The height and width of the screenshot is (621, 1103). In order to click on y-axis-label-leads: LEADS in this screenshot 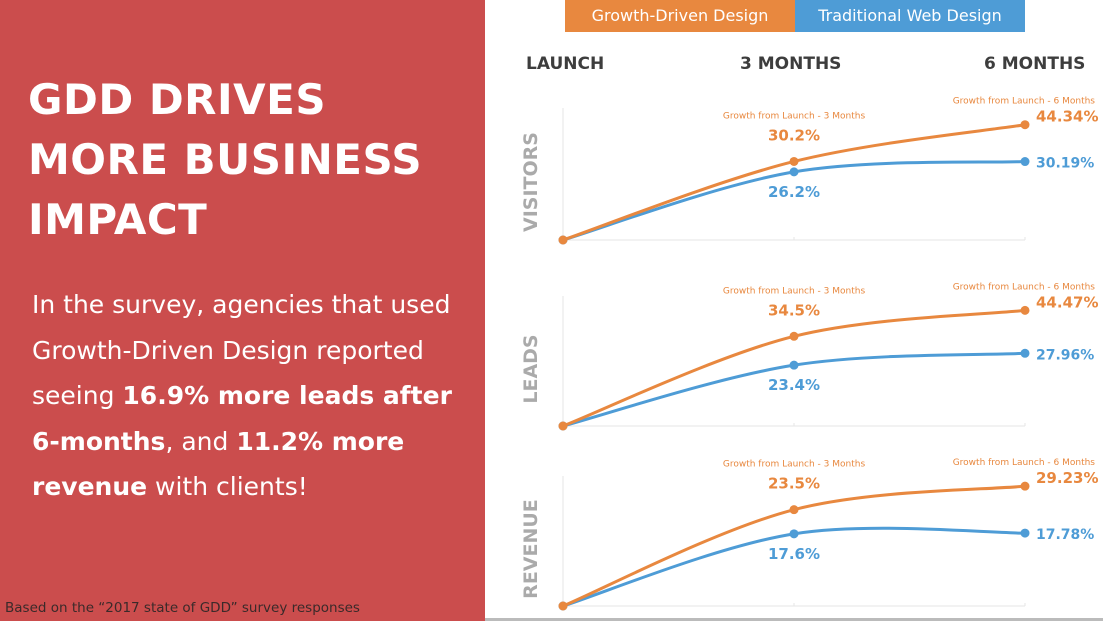, I will do `click(531, 368)`.